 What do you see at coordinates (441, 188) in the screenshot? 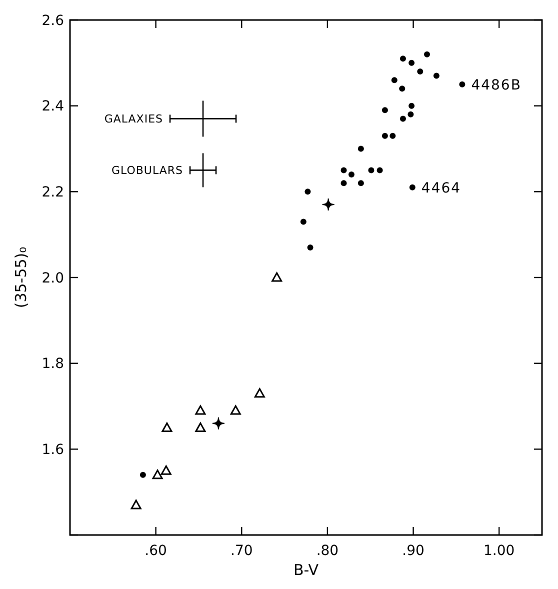
I see `annotation: 4464` at bounding box center [441, 188].